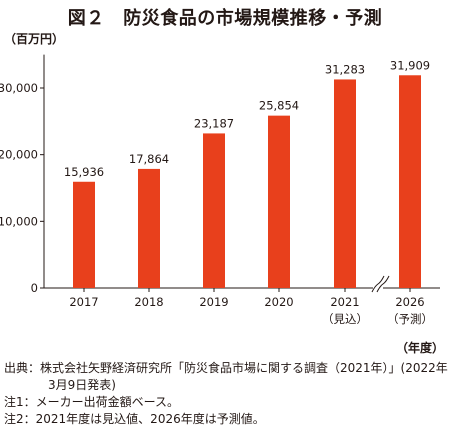  What do you see at coordinates (19, 88) in the screenshot?
I see `y-tick-label-30000: 30,000` at bounding box center [19, 88].